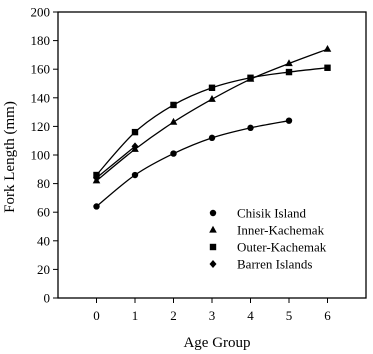 Image resolution: width=373 pixels, height=354 pixels. I want to click on legend-marker-triangle, so click(213, 229).